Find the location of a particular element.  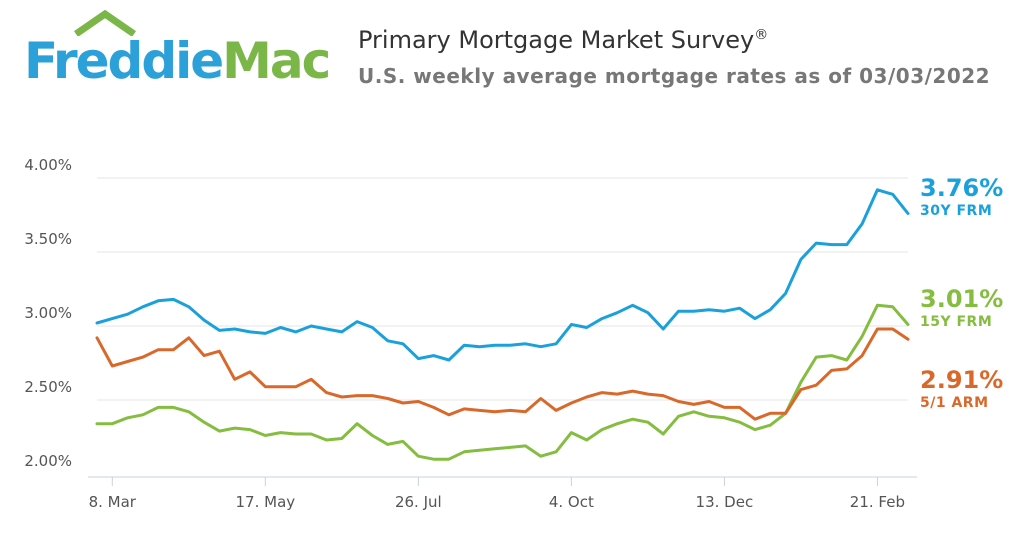

x-tick-label: 4. Oct is located at coordinates (571, 502).